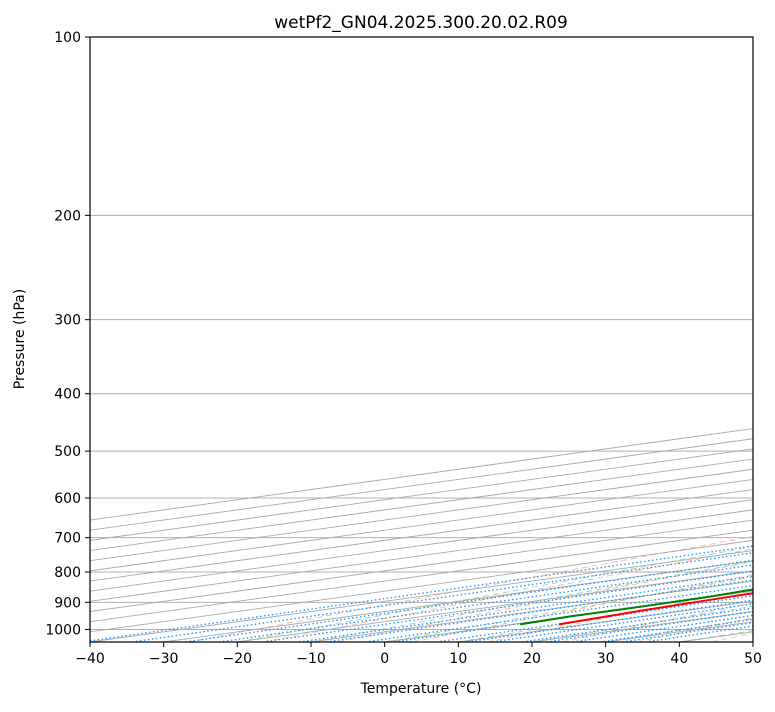  I want to click on y-tick-label: 1000, so click(63, 630).